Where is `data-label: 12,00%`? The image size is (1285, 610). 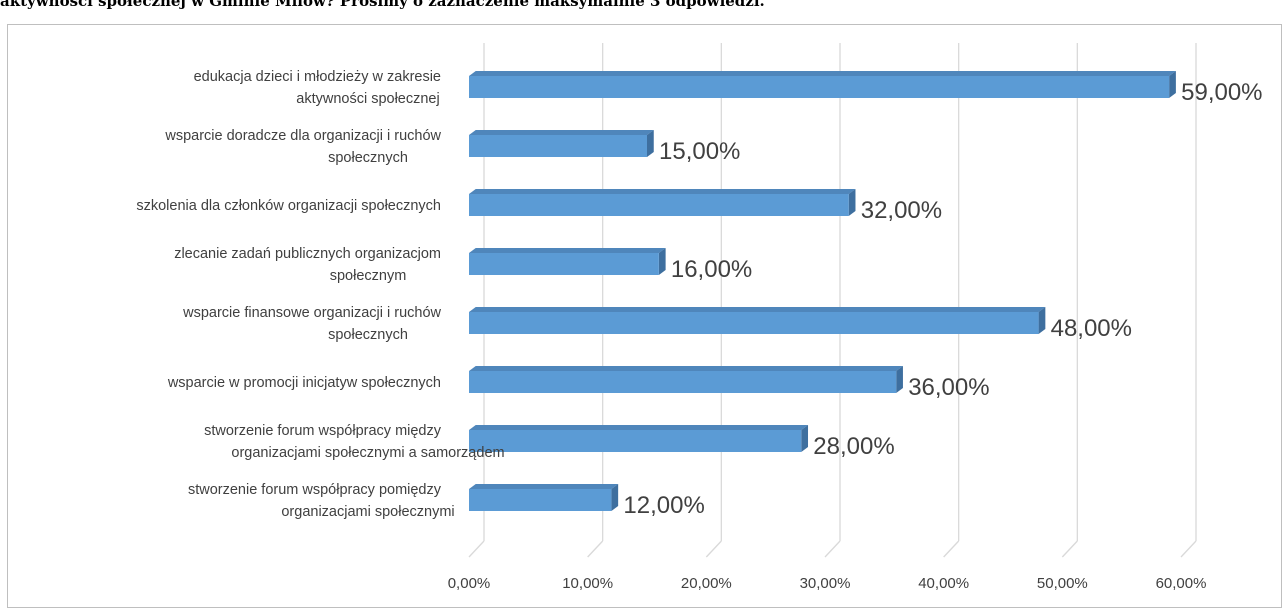
data-label: 12,00% is located at coordinates (663, 505).